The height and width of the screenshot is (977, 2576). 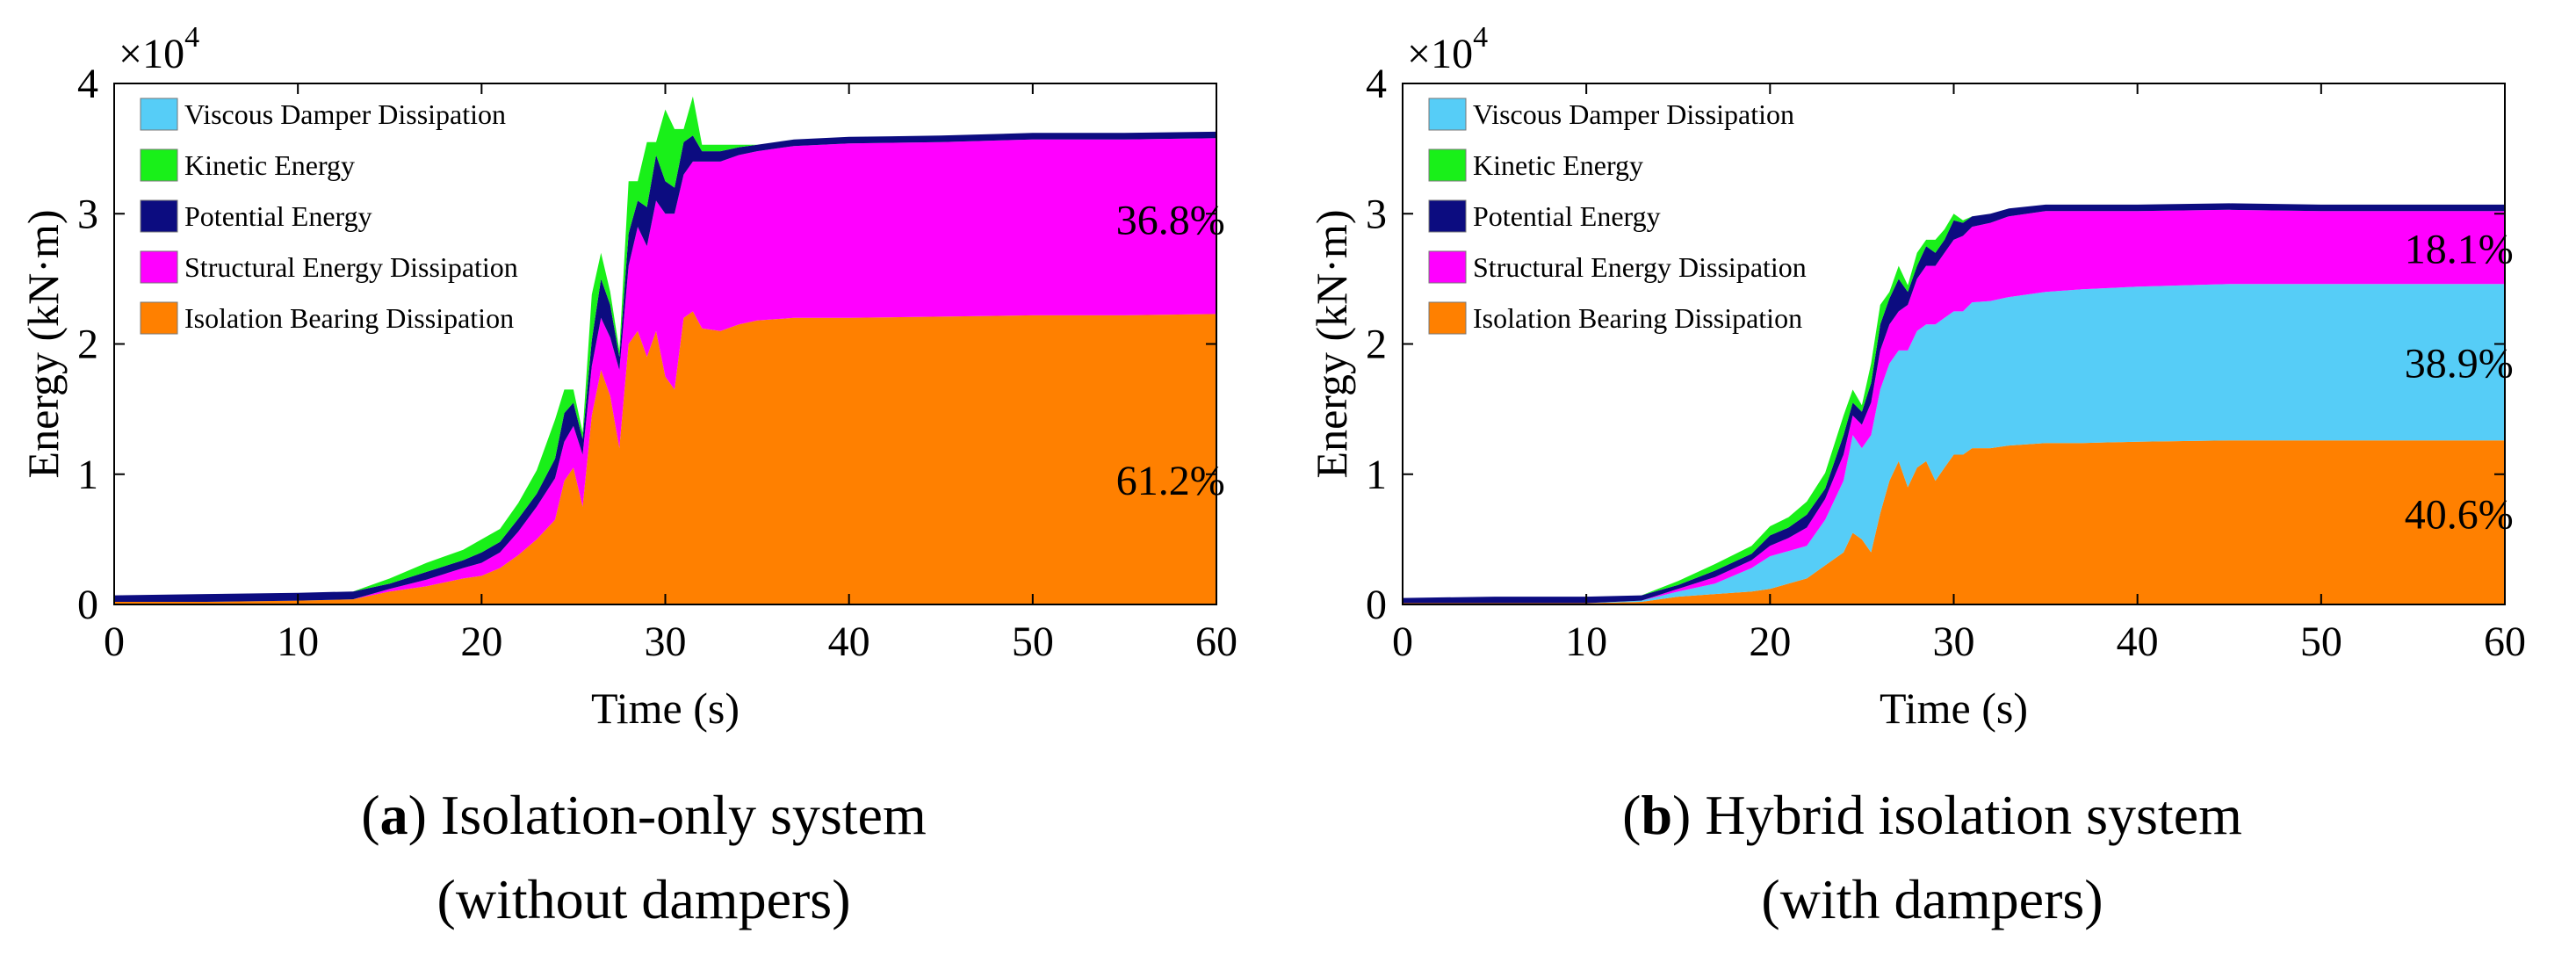 I want to click on caption-a-letter: a, so click(x=393, y=815).